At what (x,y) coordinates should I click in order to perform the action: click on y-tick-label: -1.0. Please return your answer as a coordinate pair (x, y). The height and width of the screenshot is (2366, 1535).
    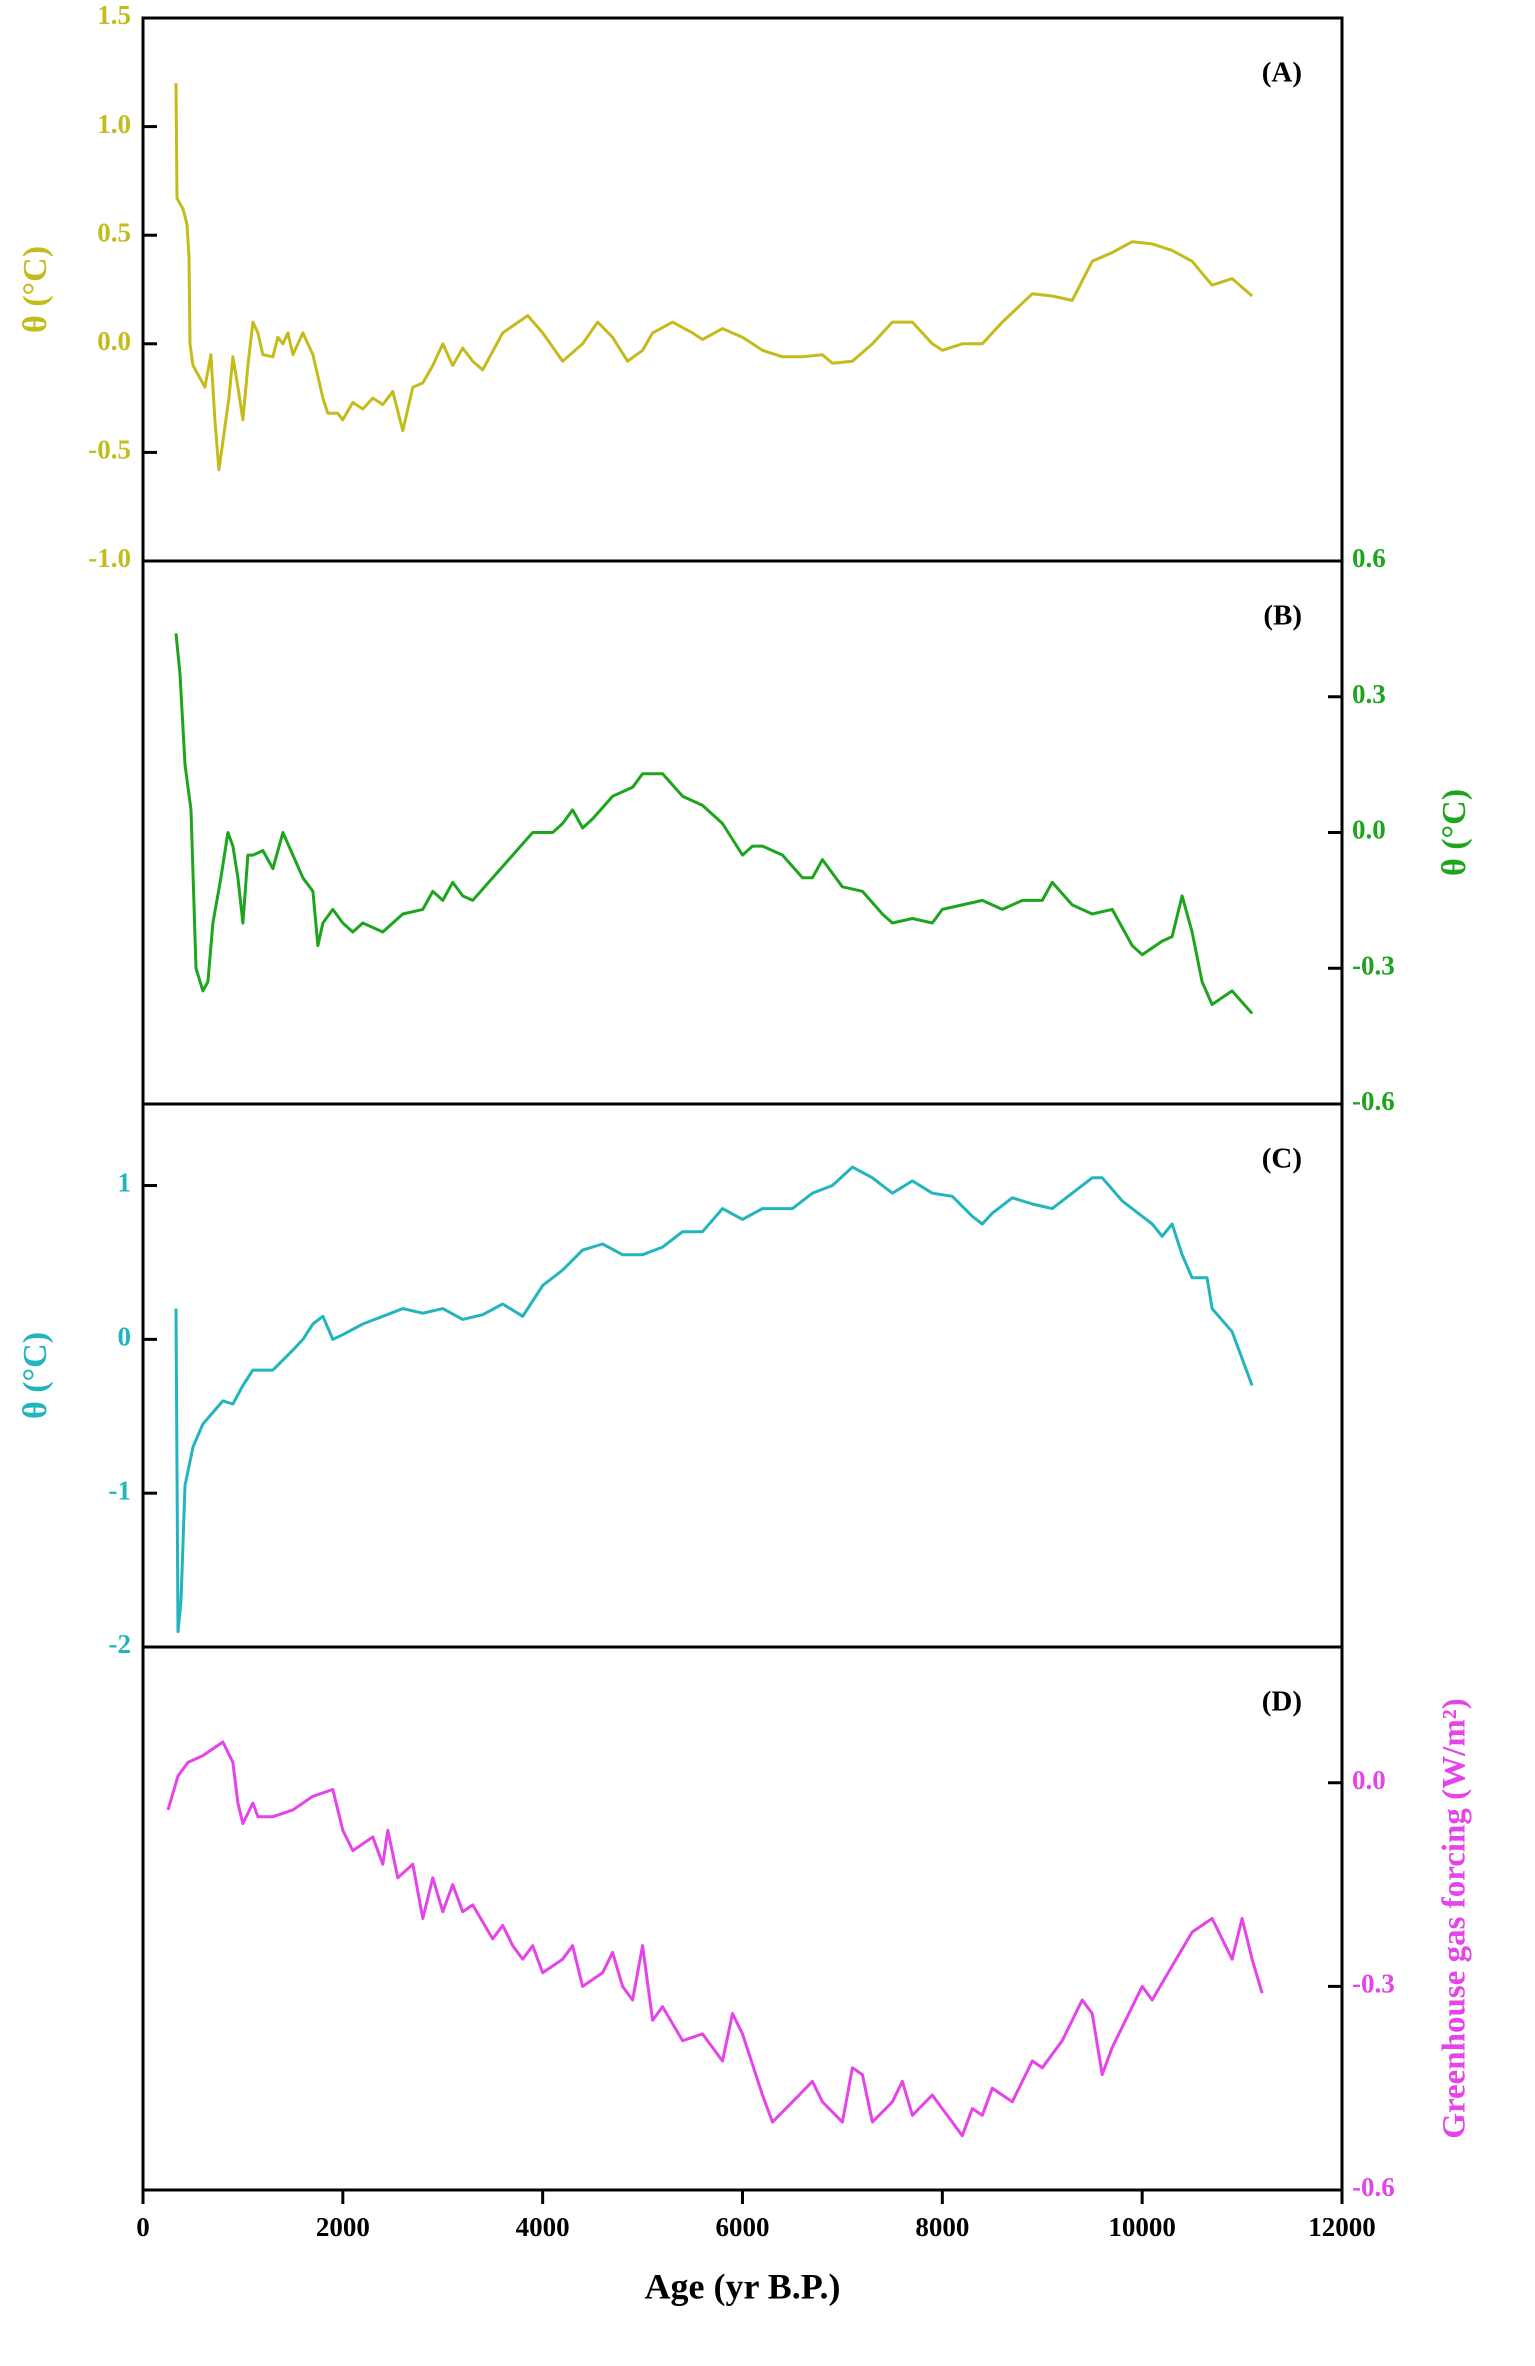
    Looking at the image, I should click on (109, 558).